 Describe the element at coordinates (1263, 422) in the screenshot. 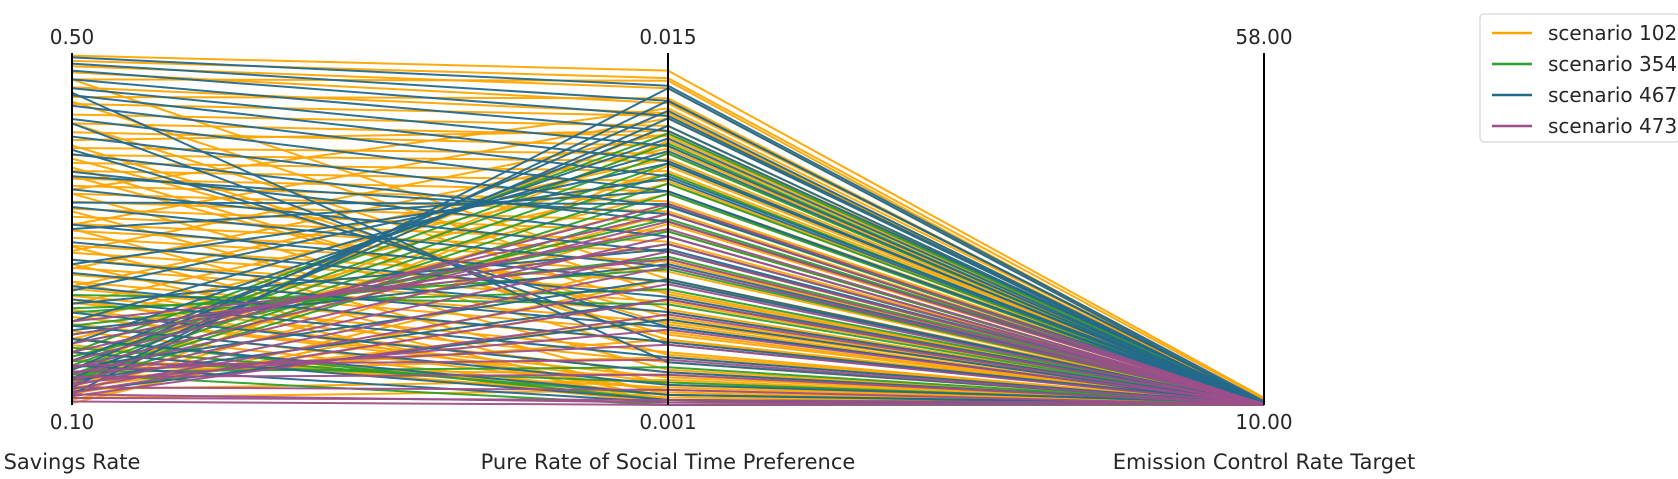

I see `axis-min-tick: 10.00` at that location.